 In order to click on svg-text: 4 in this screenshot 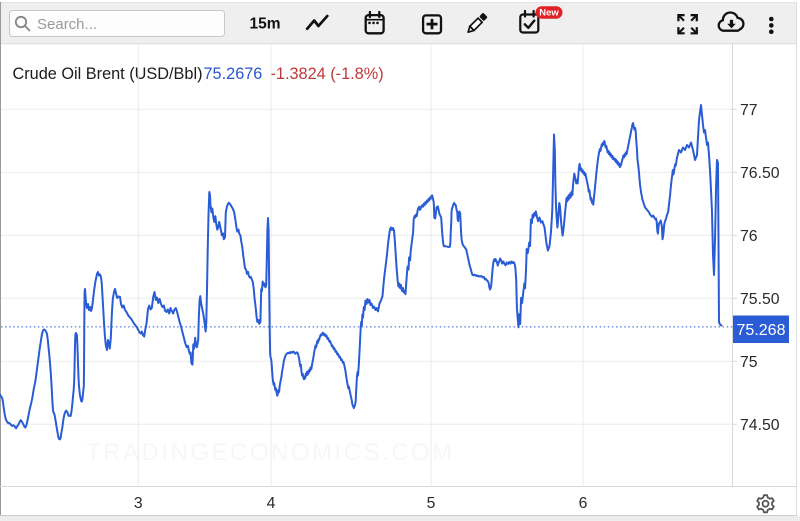, I will do `click(271, 503)`.